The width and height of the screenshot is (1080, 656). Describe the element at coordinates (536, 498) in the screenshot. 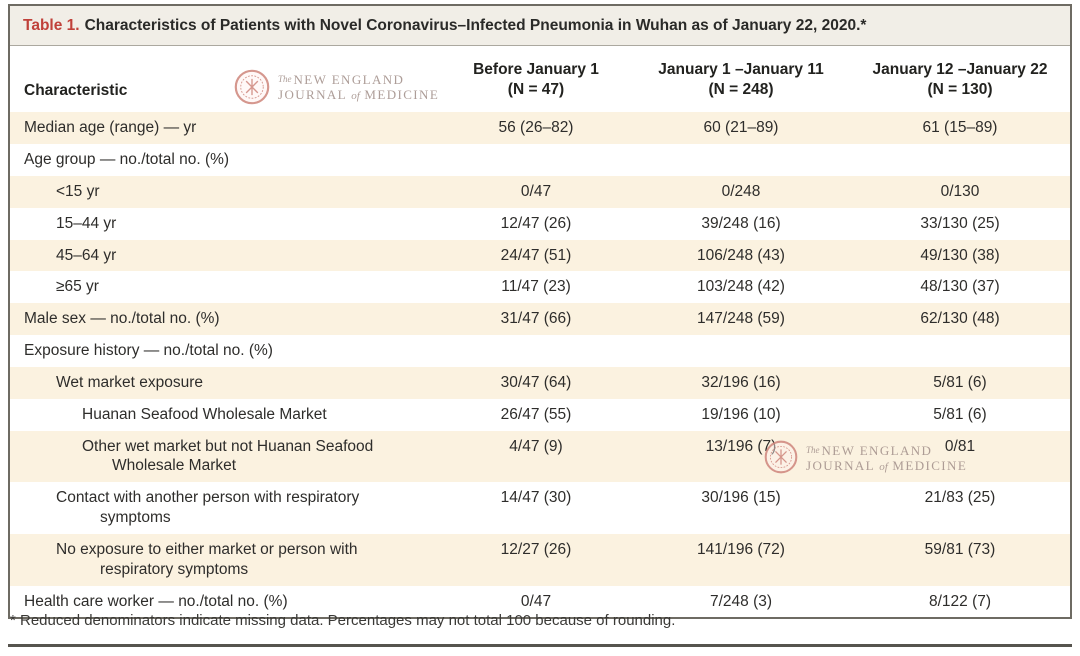

I see `row-value: 14/47 (30)` at that location.